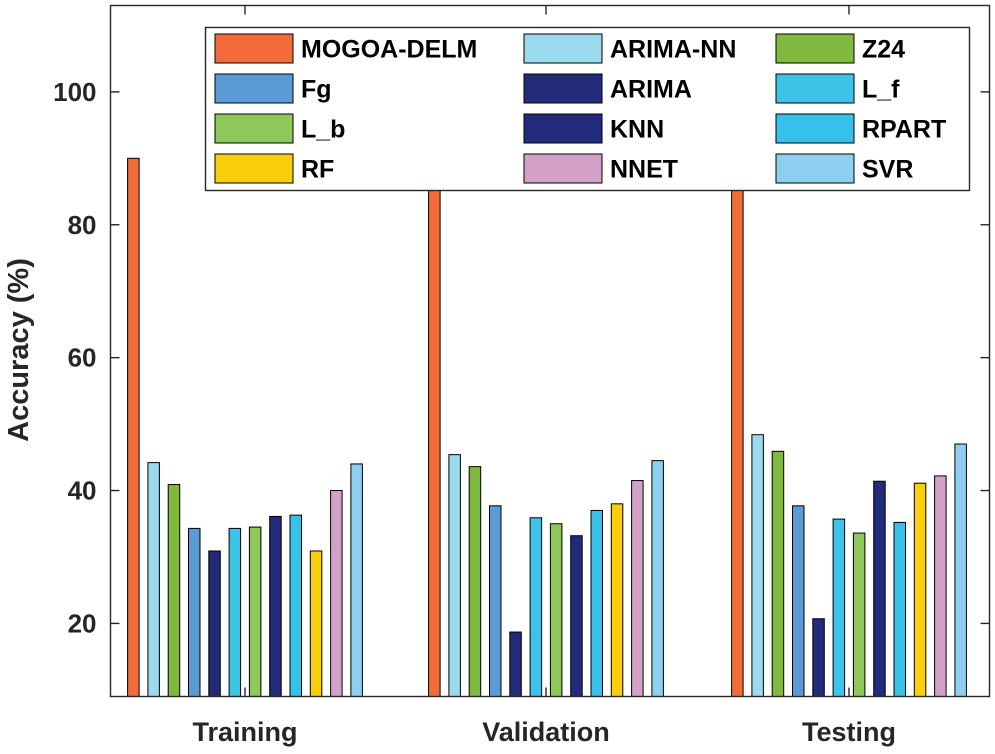 The width and height of the screenshot is (995, 754). What do you see at coordinates (316, 90) in the screenshot?
I see `legend-label: Fg` at bounding box center [316, 90].